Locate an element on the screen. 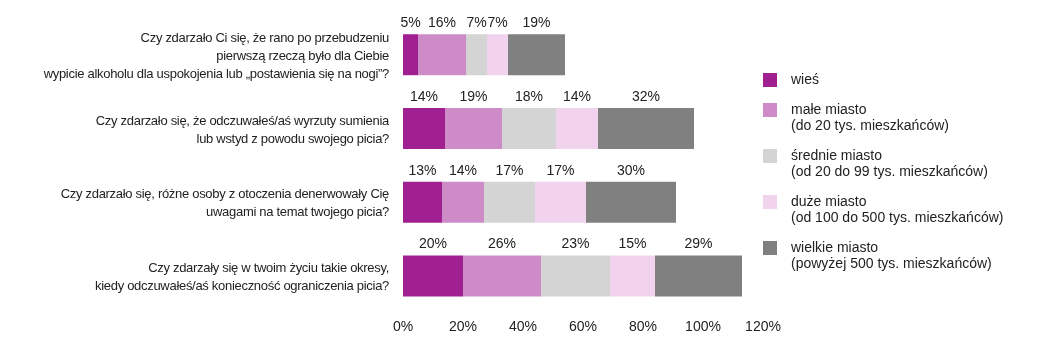 The height and width of the screenshot is (348, 1043). data-label: 30% is located at coordinates (631, 169).